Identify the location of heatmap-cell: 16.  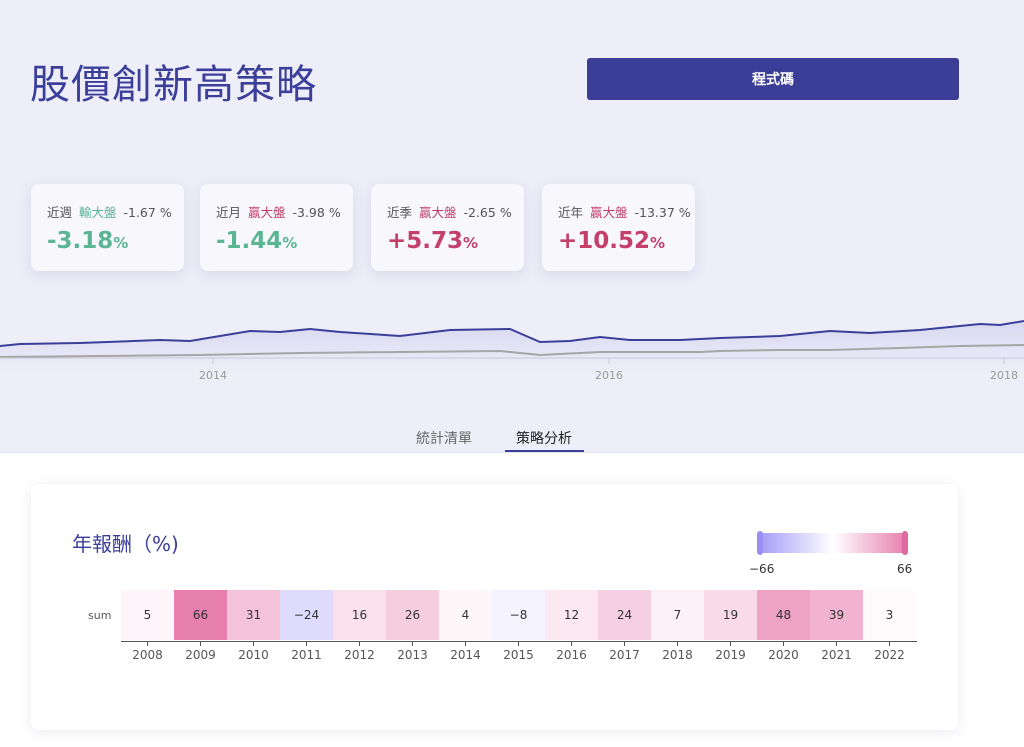
(359, 615).